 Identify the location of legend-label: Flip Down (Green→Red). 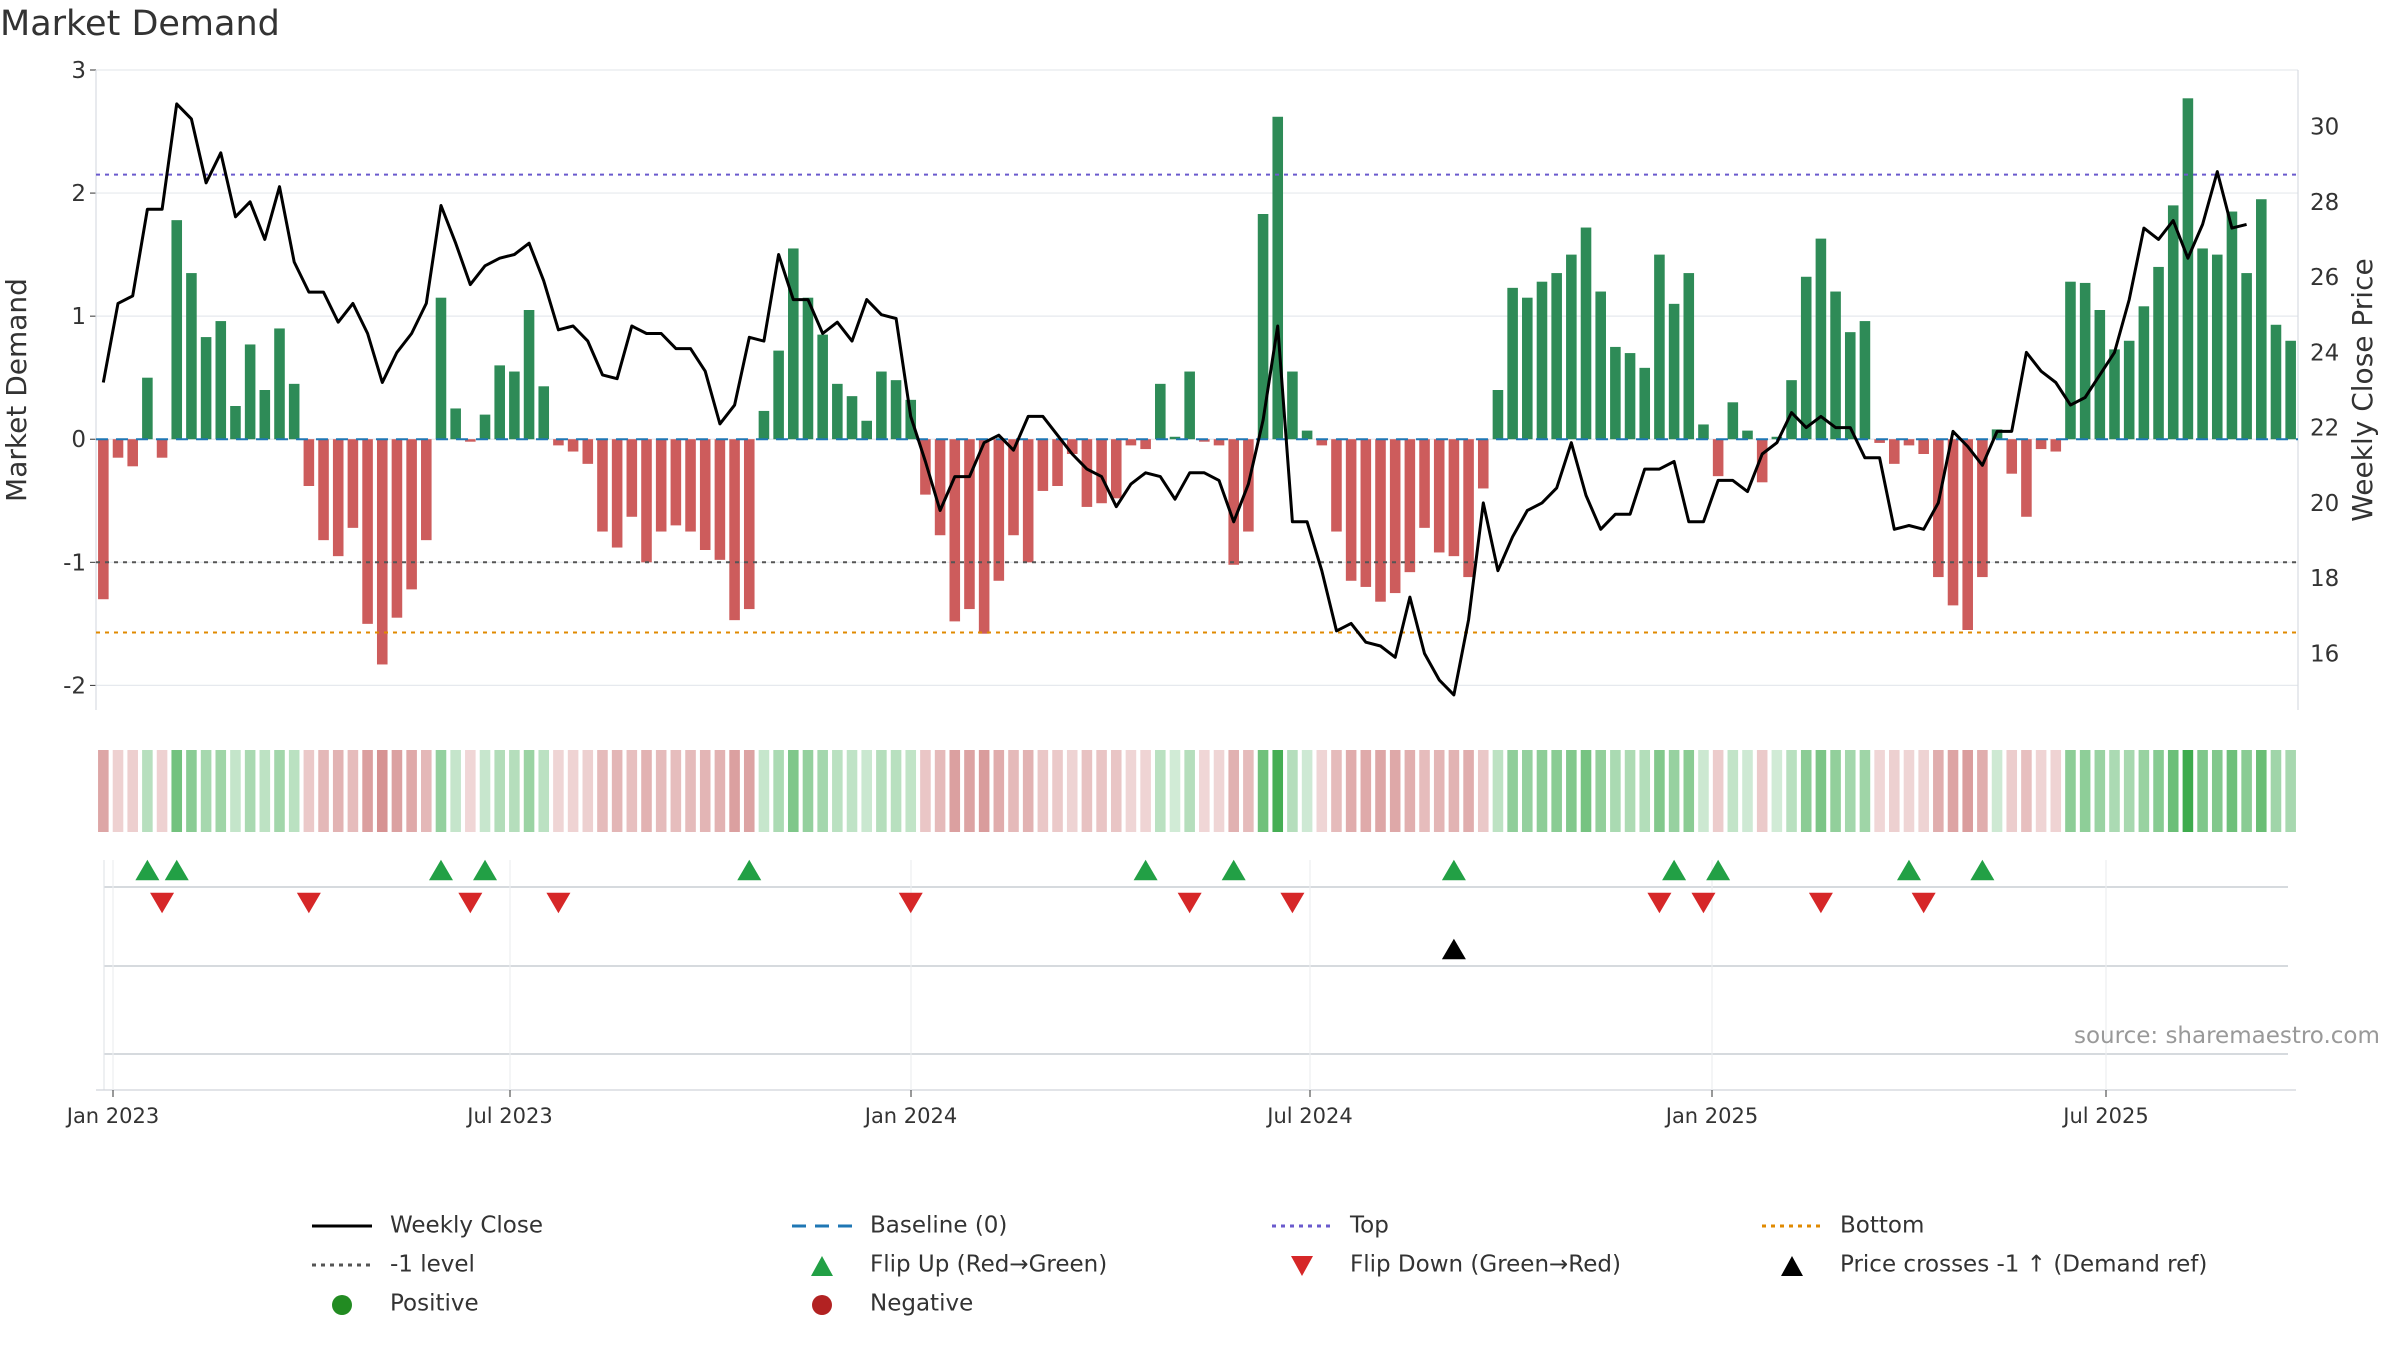
(1485, 1264).